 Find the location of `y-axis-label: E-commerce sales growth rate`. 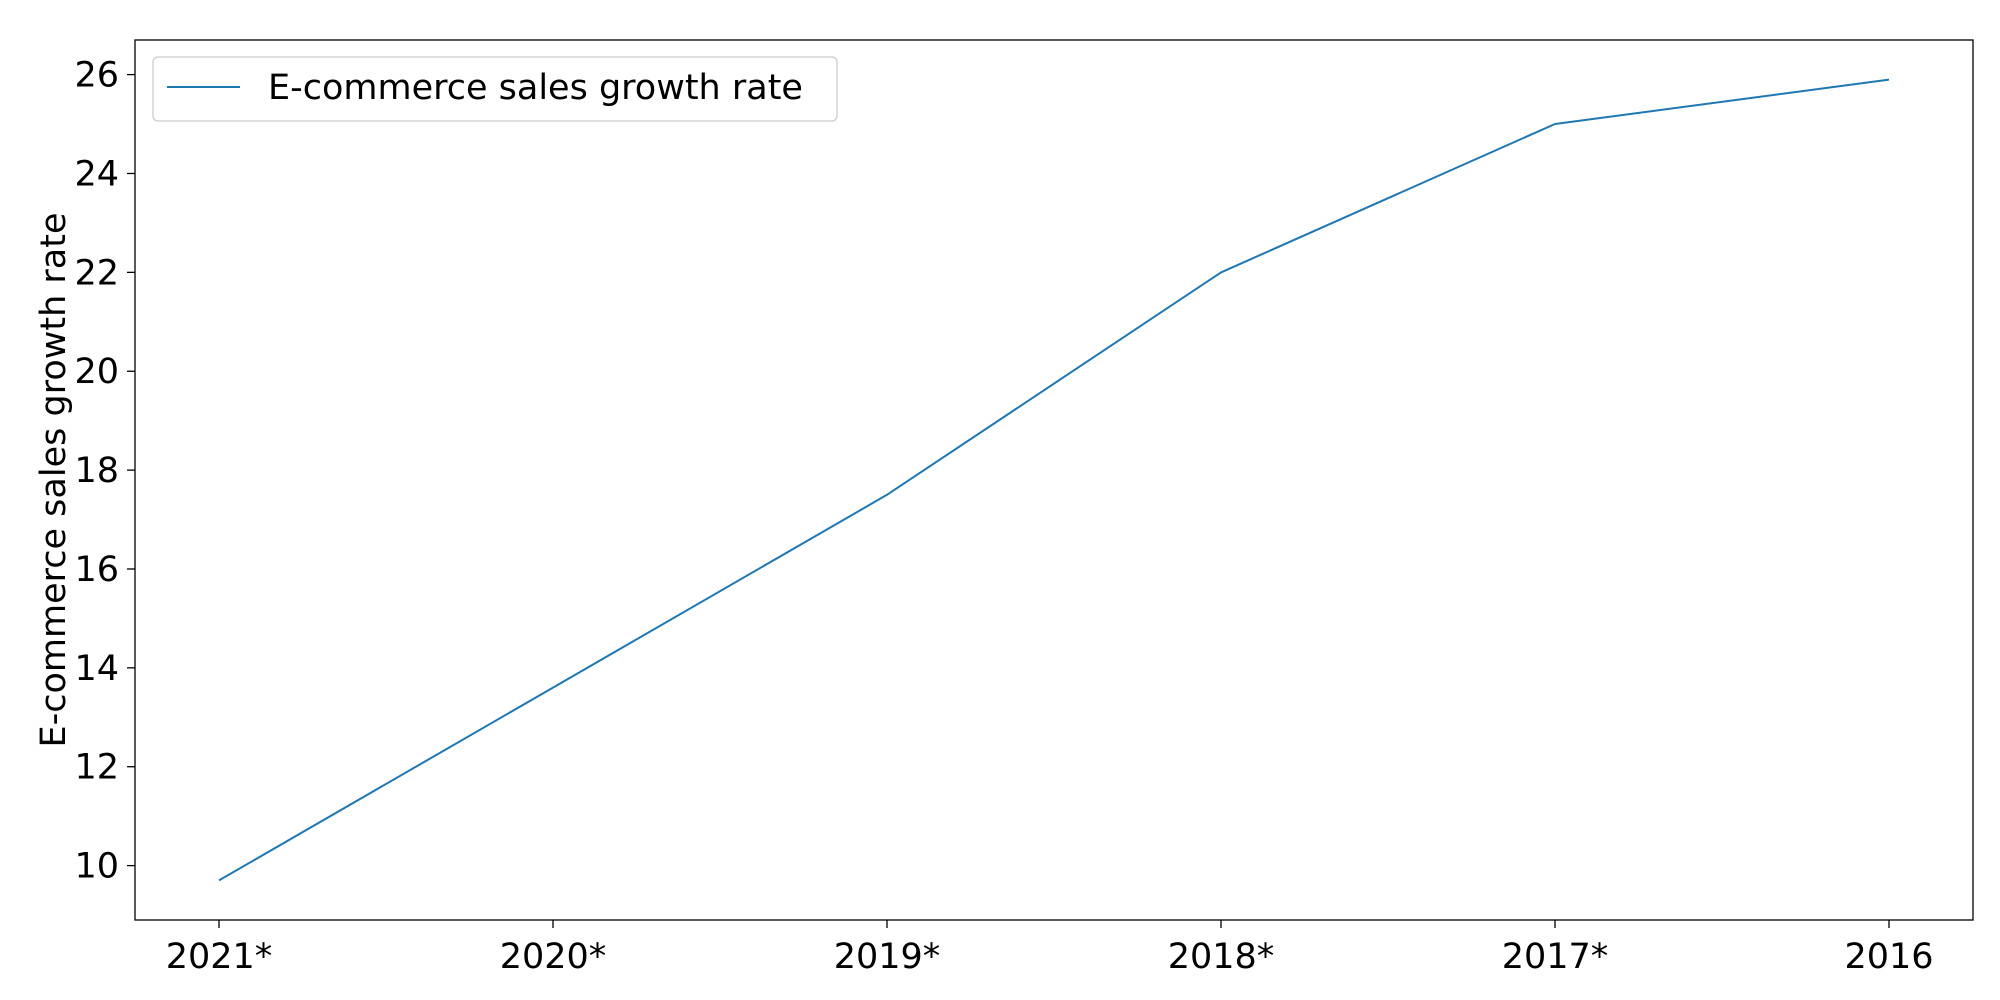

y-axis-label: E-commerce sales growth rate is located at coordinates (54, 480).